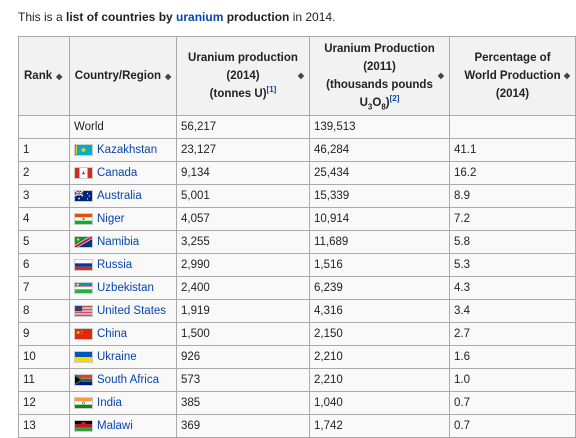 The image size is (576, 438). I want to click on malawi-flag-icon, so click(83, 426).